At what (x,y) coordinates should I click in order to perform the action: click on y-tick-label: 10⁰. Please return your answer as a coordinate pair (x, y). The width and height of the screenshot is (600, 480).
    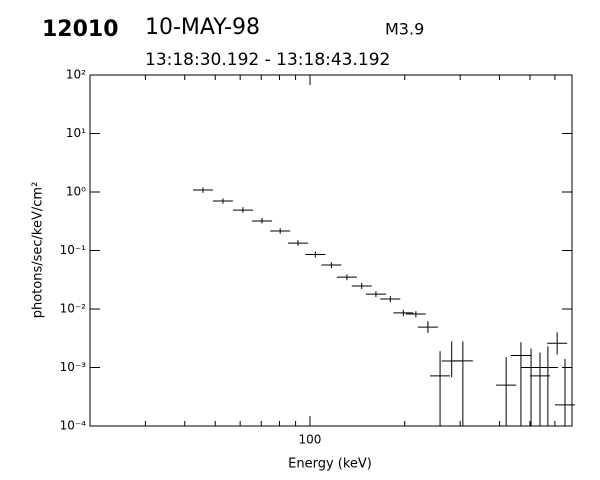
    Looking at the image, I should click on (76, 192).